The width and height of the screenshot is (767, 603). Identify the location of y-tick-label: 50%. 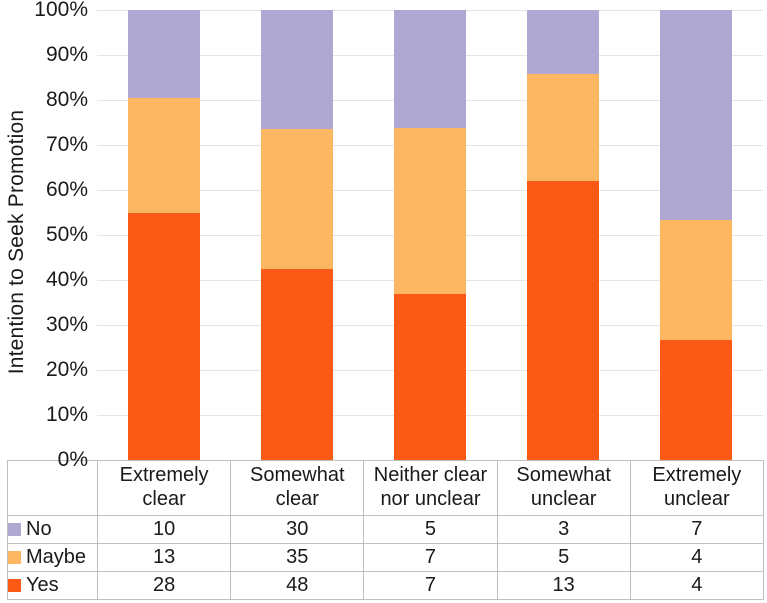
(66, 234).